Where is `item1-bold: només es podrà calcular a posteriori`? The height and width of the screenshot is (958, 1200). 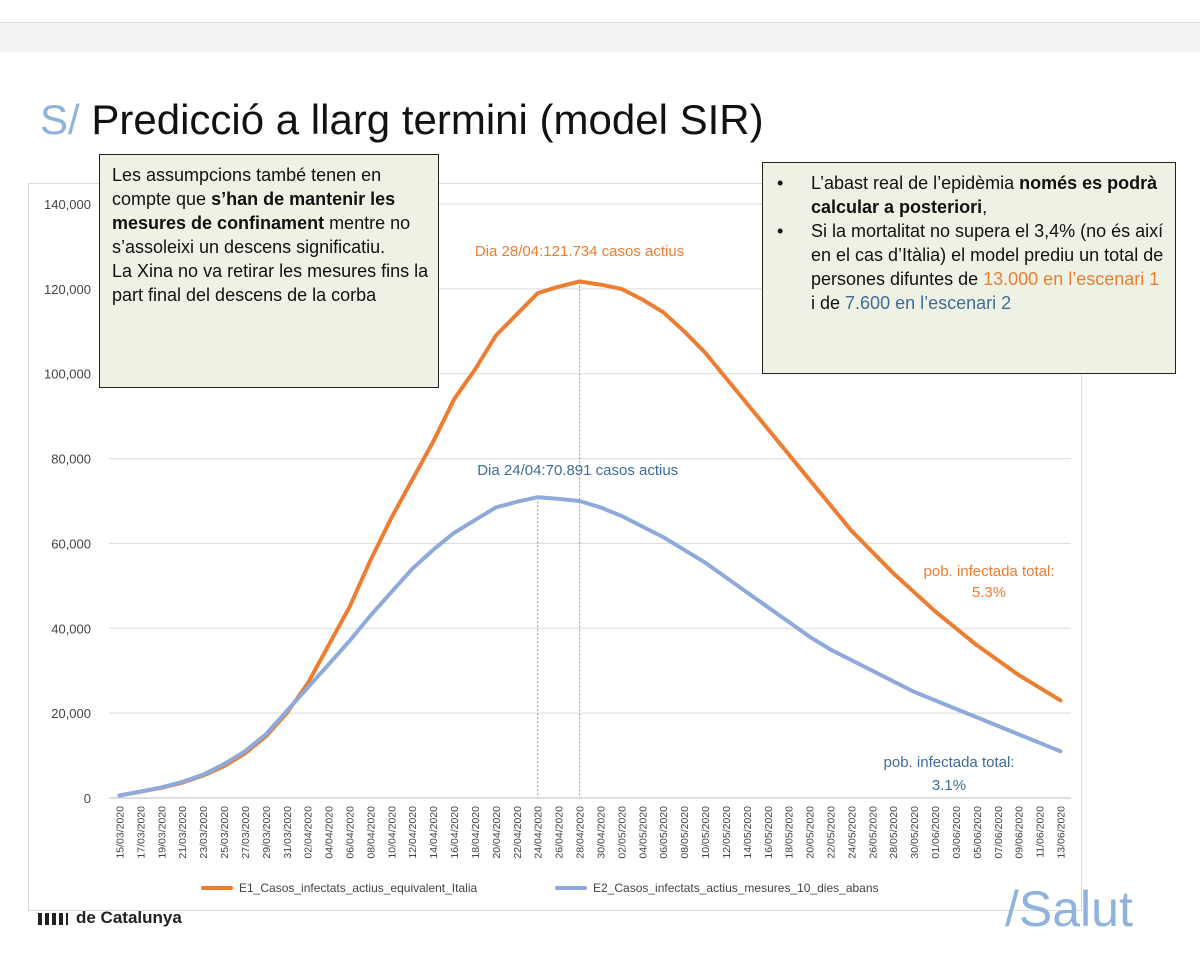
item1-bold: només es podrà calcular a posteriori is located at coordinates (984, 195).